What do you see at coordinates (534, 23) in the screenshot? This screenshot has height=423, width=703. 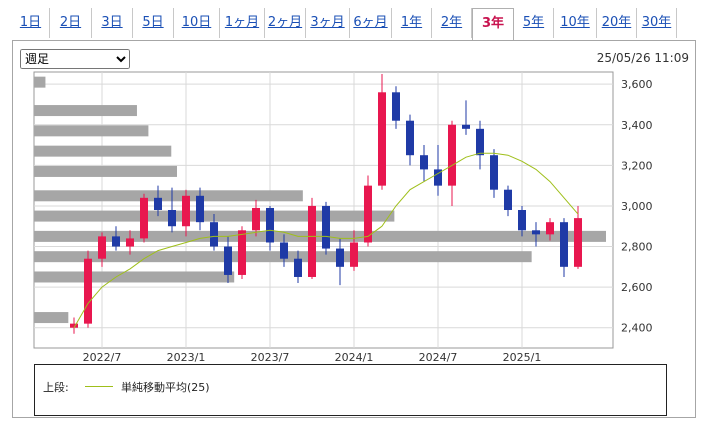 I see `tab-5年: 5年` at bounding box center [534, 23].